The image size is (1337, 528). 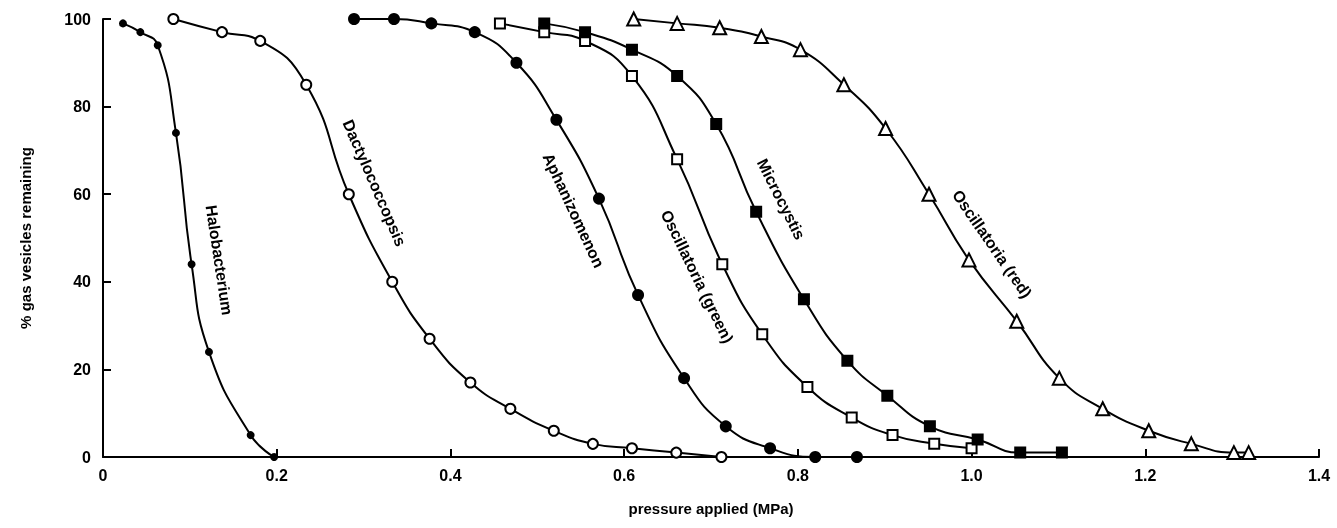 What do you see at coordinates (78, 19) in the screenshot?
I see `y-tick-label: 100` at bounding box center [78, 19].